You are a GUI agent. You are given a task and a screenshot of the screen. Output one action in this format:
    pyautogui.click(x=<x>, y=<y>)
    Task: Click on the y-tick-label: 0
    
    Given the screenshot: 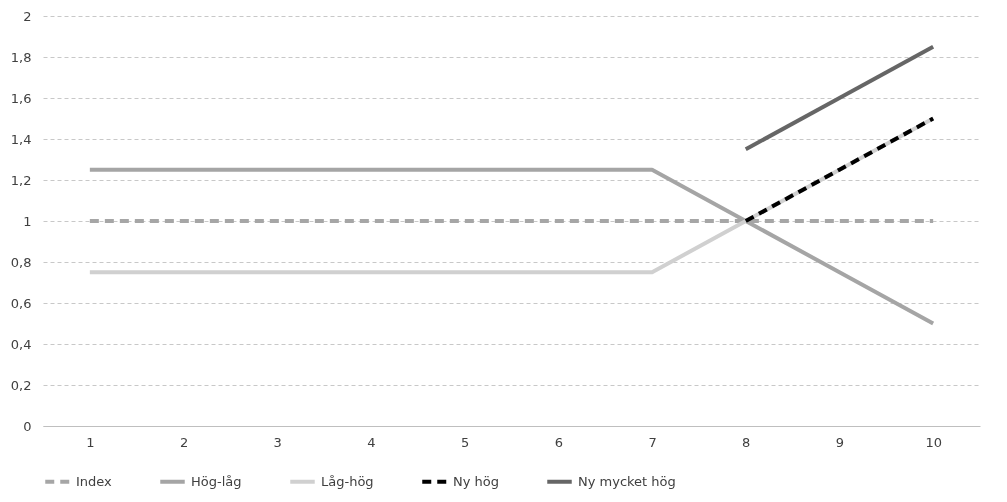 What is the action you would take?
    pyautogui.click(x=27, y=426)
    